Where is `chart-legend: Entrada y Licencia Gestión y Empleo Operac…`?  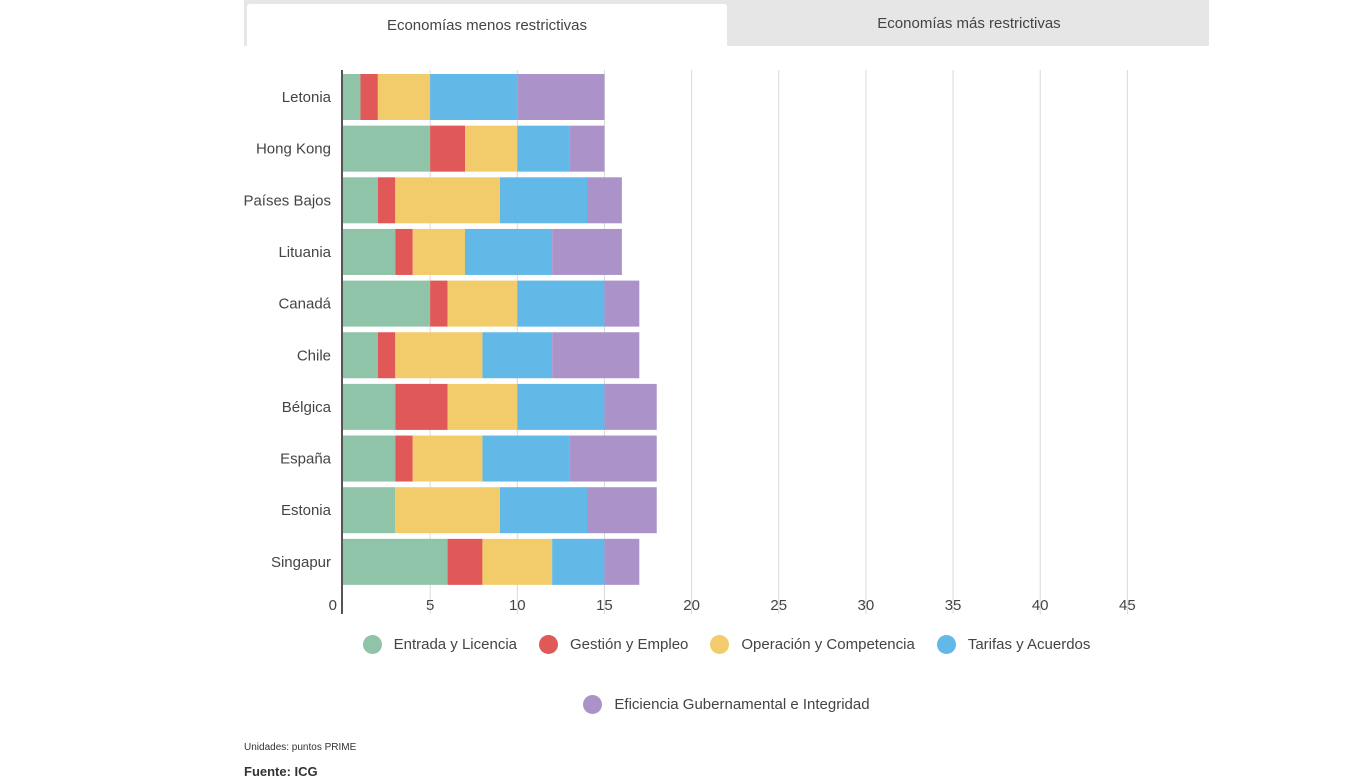
chart-legend: Entrada y Licencia Gestión y Empleo Operac… is located at coordinates (726, 674).